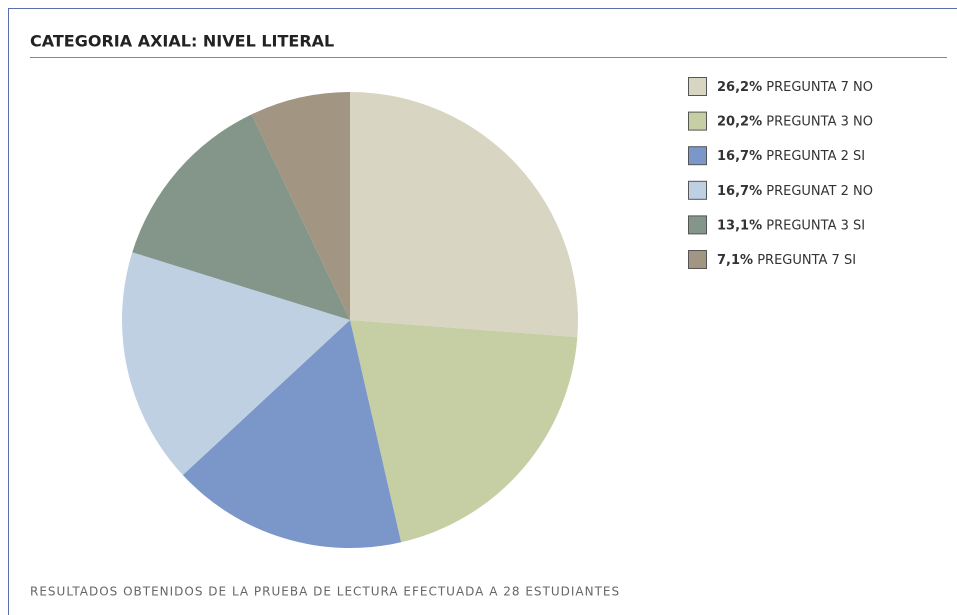 The width and height of the screenshot is (957, 615). What do you see at coordinates (819, 190) in the screenshot?
I see `legend-label: PREGUNAT 2 NO` at bounding box center [819, 190].